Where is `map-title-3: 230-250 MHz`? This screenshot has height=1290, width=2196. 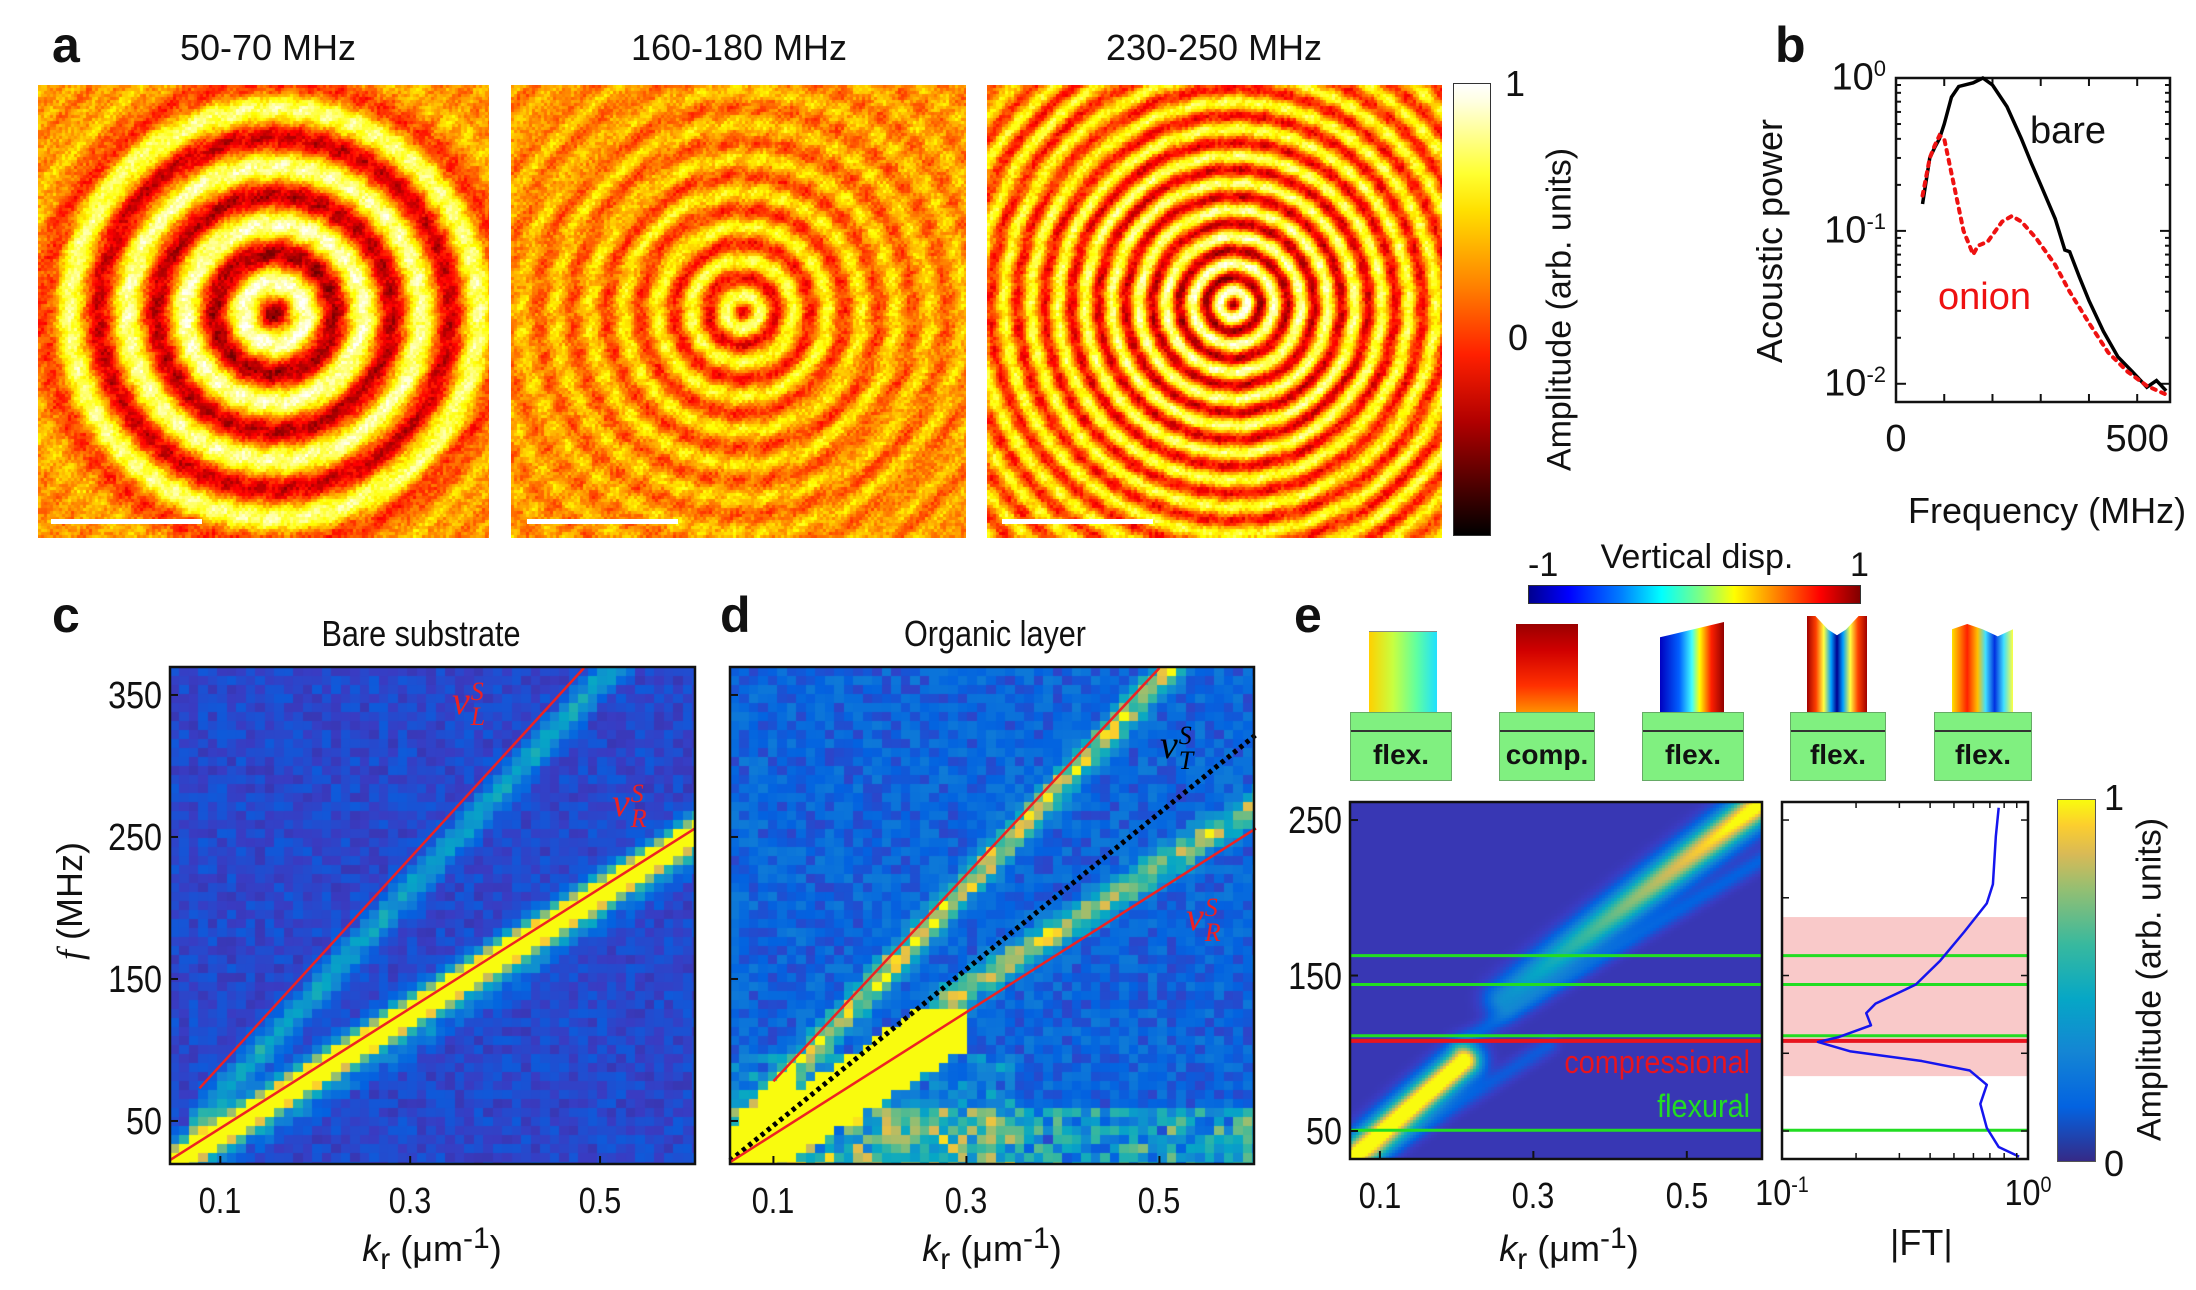 map-title-3: 230-250 MHz is located at coordinates (1214, 47).